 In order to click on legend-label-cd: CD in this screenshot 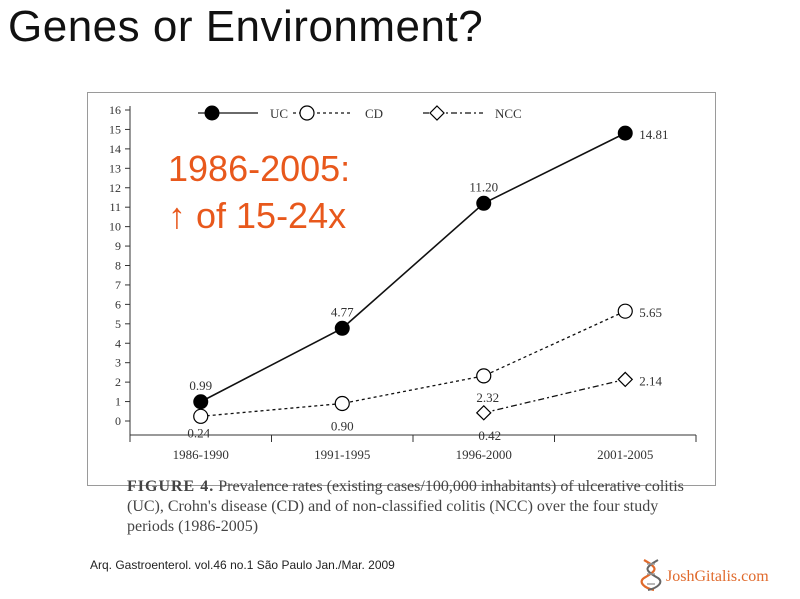, I will do `click(374, 113)`.